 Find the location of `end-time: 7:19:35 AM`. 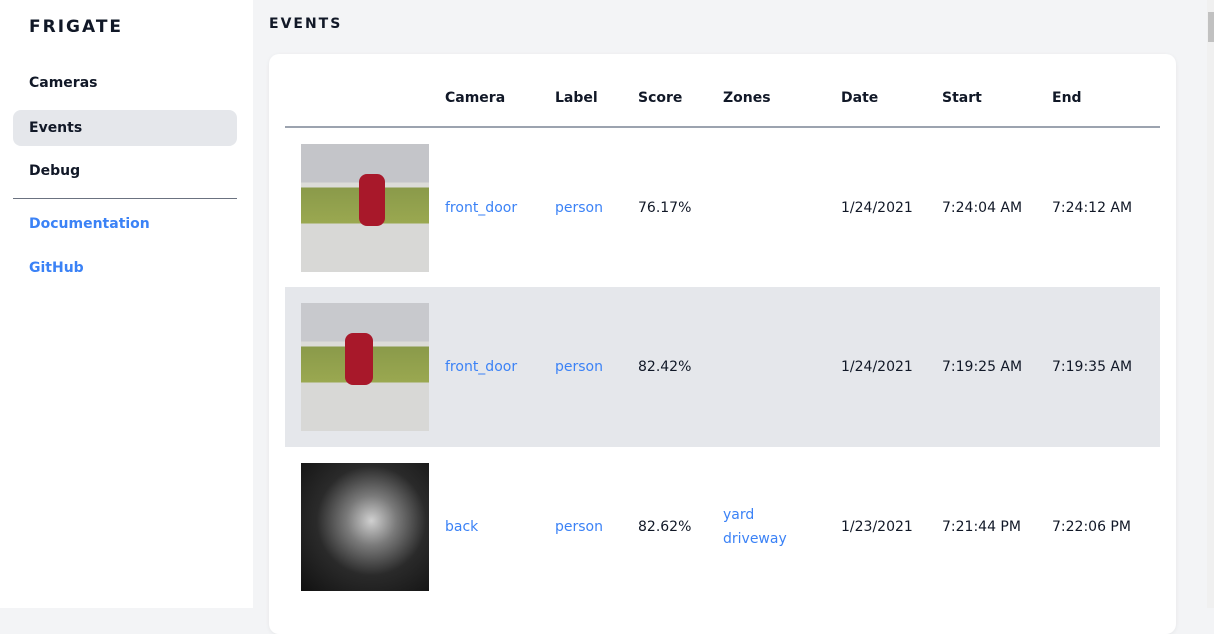

end-time: 7:19:35 AM is located at coordinates (1106, 367).